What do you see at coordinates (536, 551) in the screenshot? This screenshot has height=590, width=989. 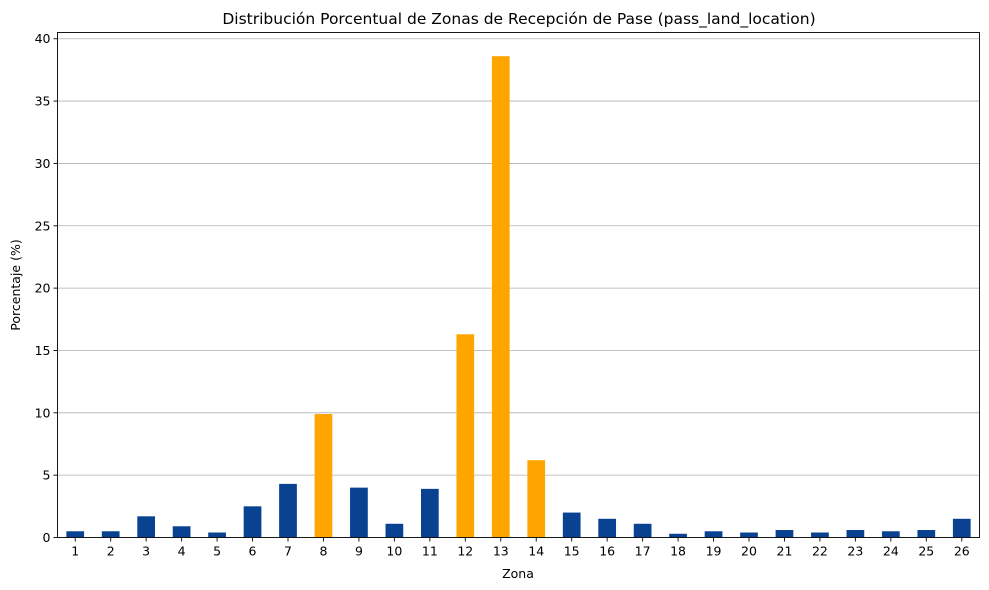 I see `x-tick-label: 14` at bounding box center [536, 551].